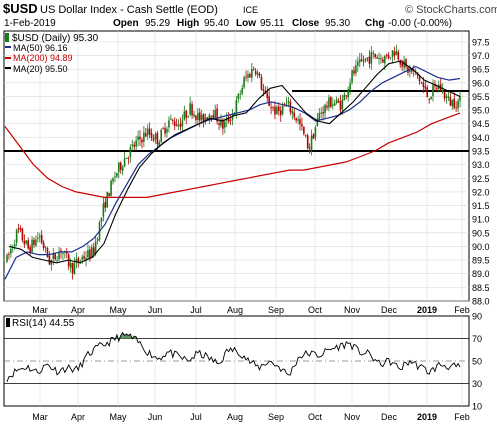  I want to click on rsi-month-label: Feb, so click(462, 417).